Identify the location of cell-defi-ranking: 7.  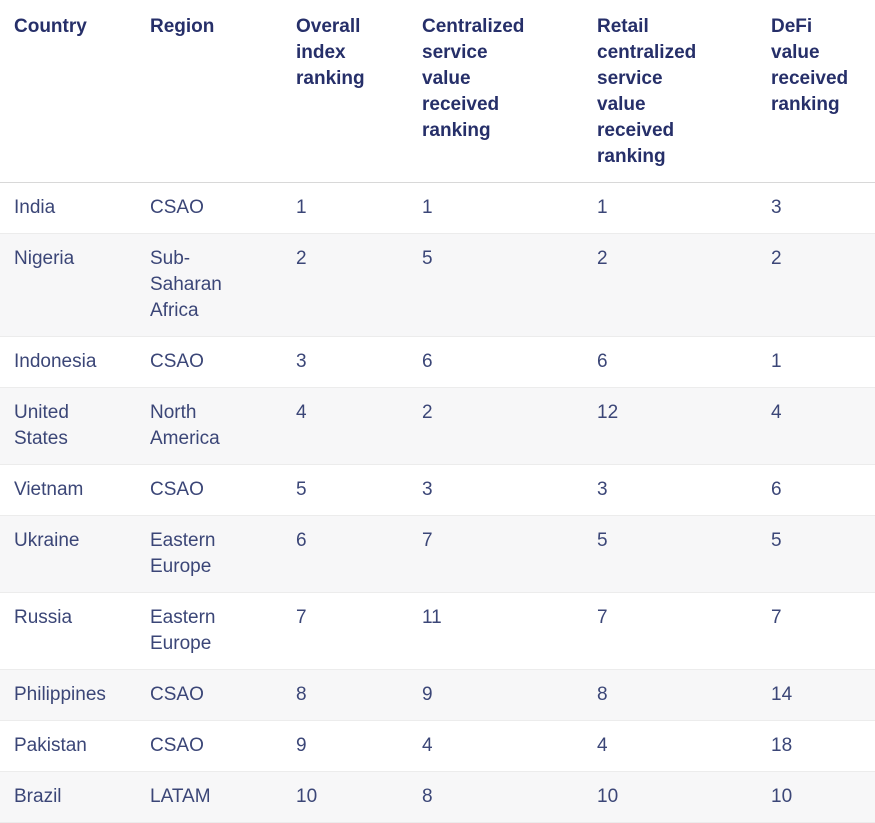
(776, 617).